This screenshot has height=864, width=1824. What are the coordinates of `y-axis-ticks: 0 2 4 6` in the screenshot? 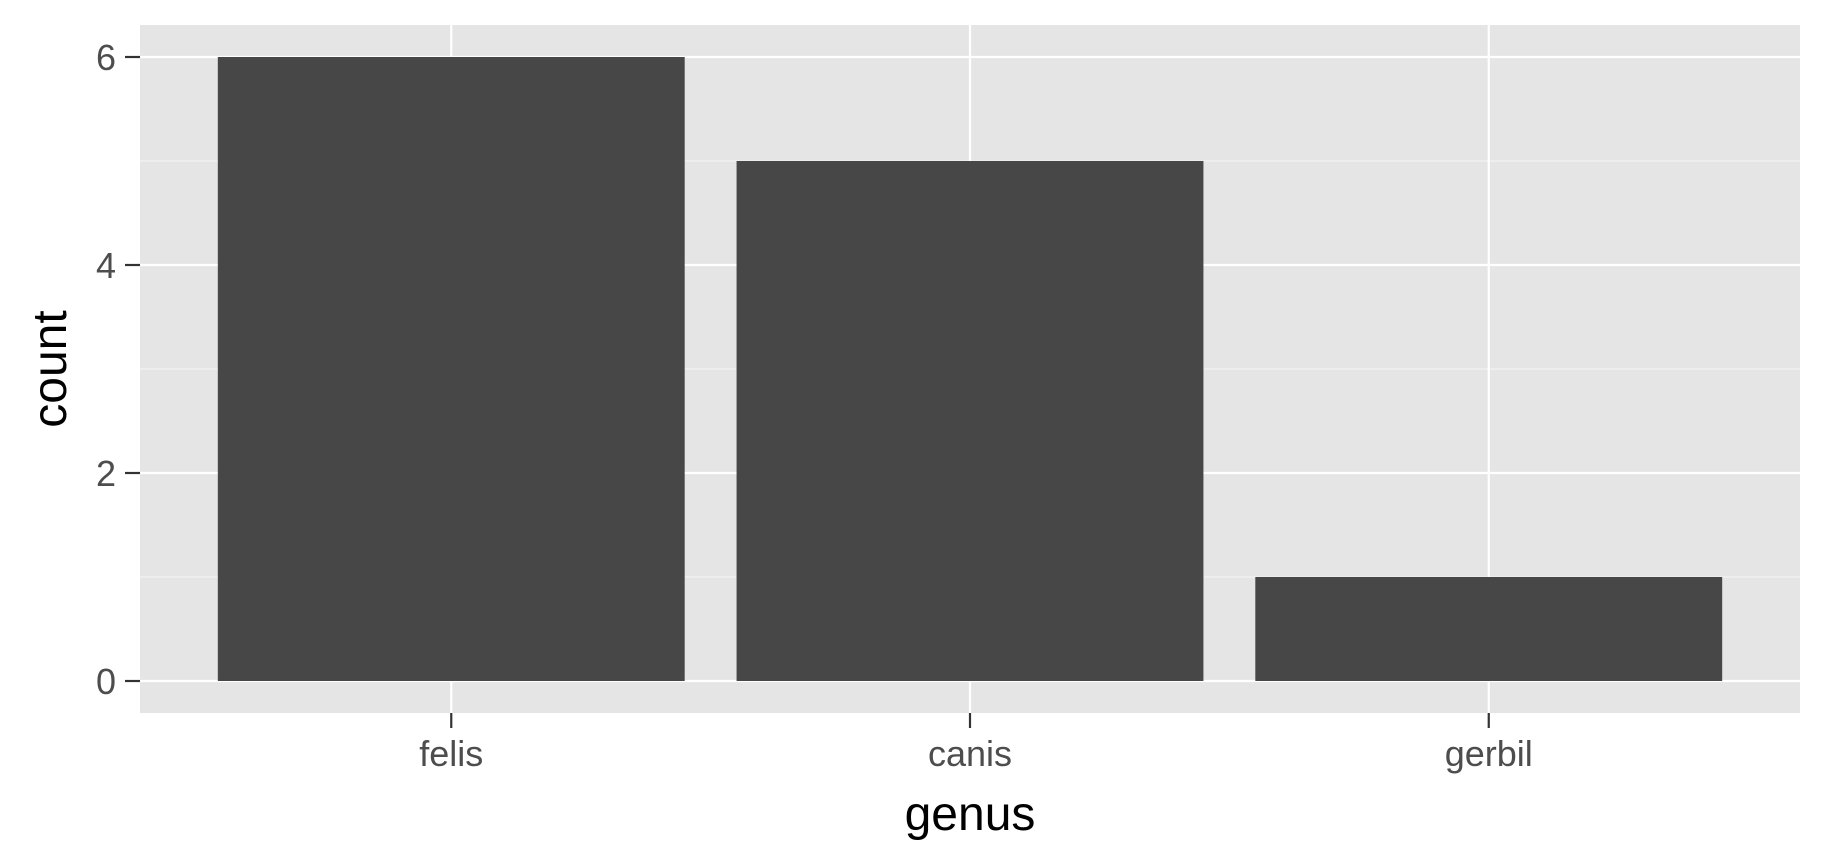 It's located at (118, 369).